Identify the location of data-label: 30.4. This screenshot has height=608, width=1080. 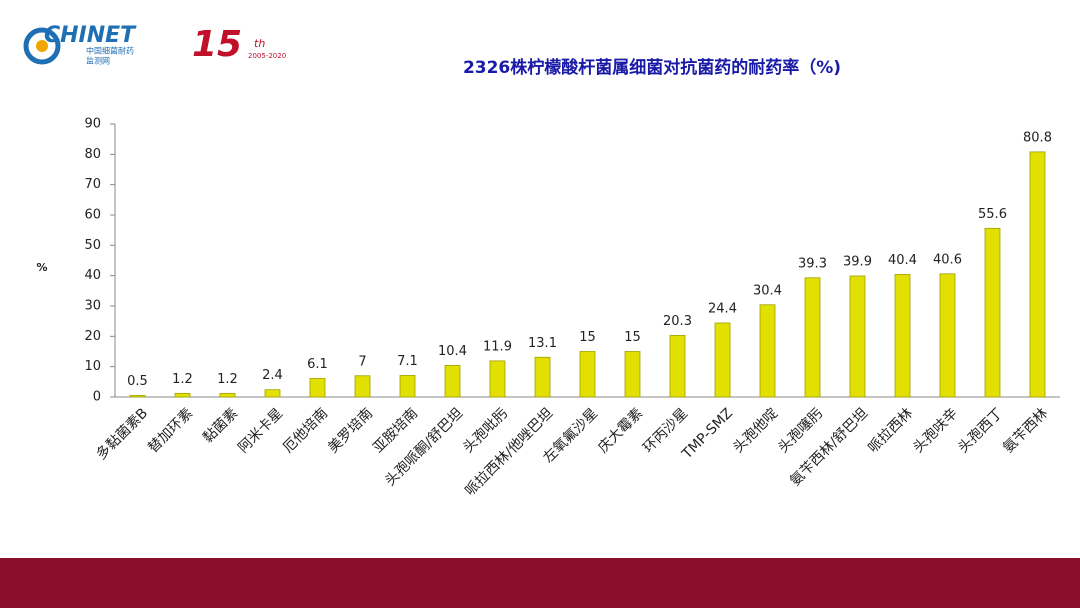
(767, 290).